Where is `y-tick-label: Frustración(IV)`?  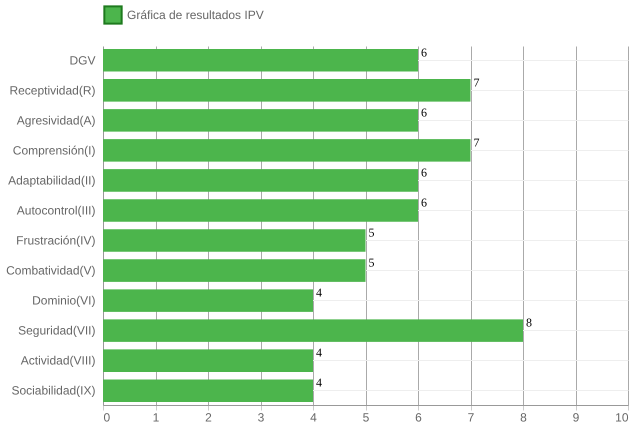 y-tick-label: Frustración(IV) is located at coordinates (56, 241).